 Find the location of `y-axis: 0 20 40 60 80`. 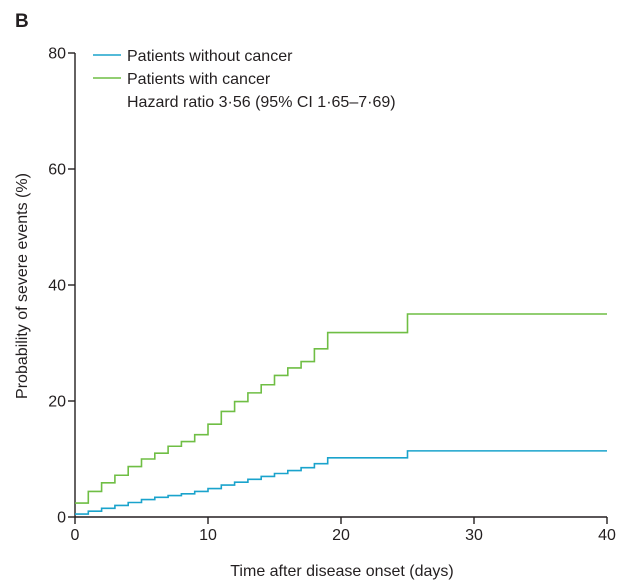

y-axis: 0 20 40 60 80 is located at coordinates (62, 286).